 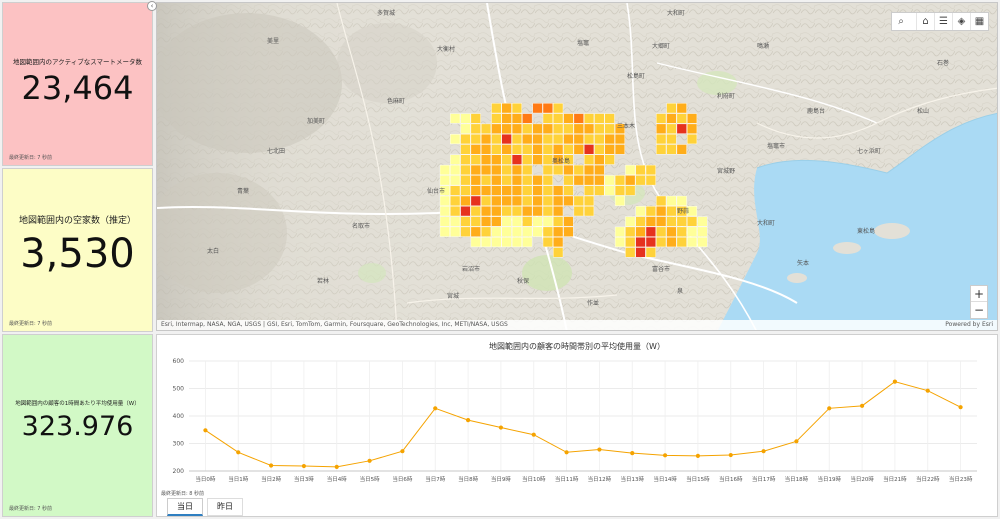 I want to click on legend-icon: ☰, so click(x=943, y=21).